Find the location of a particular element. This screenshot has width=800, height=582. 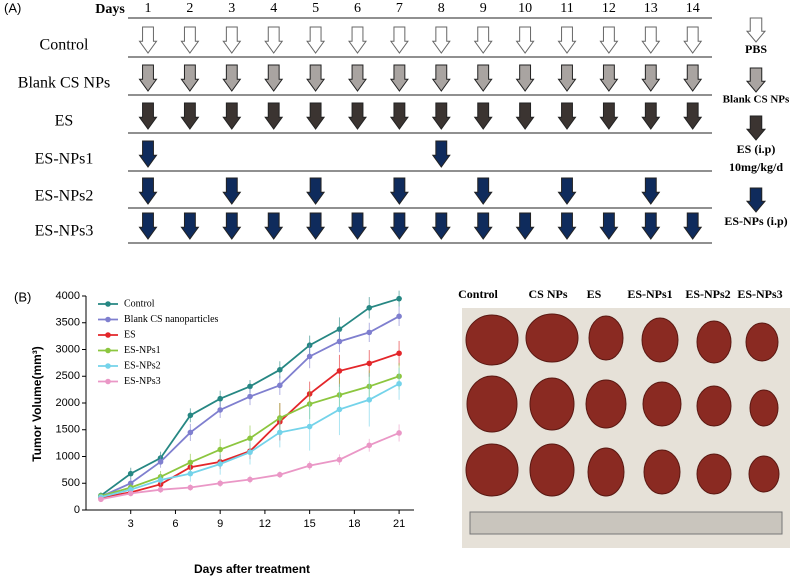

row-label: ES is located at coordinates (64, 121).